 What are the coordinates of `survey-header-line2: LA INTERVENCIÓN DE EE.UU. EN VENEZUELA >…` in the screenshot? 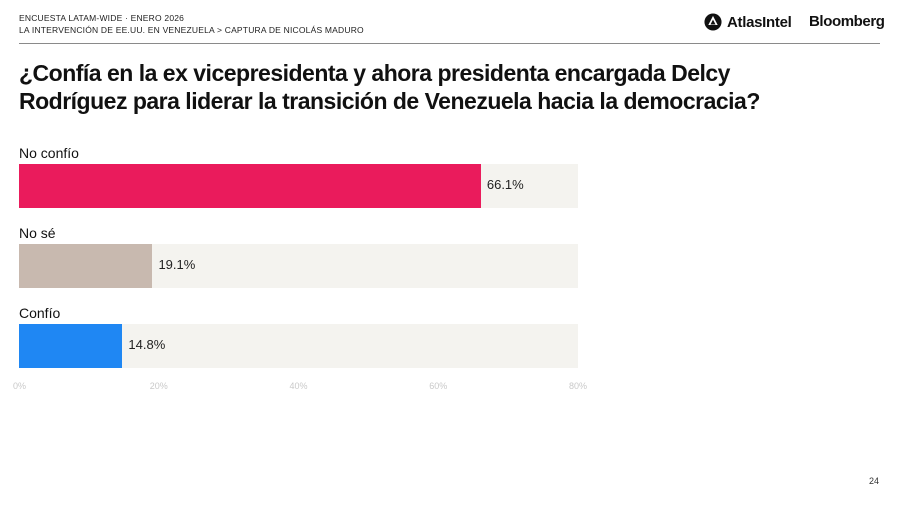 It's located at (191, 30).